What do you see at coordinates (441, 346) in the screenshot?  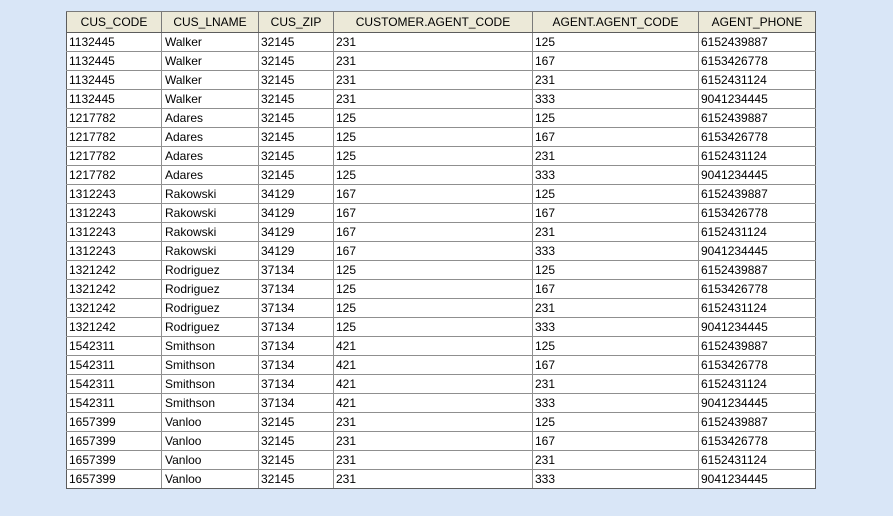 I see `table-row: 1542311 Smithson 37134 421 125 6152439887` at bounding box center [441, 346].